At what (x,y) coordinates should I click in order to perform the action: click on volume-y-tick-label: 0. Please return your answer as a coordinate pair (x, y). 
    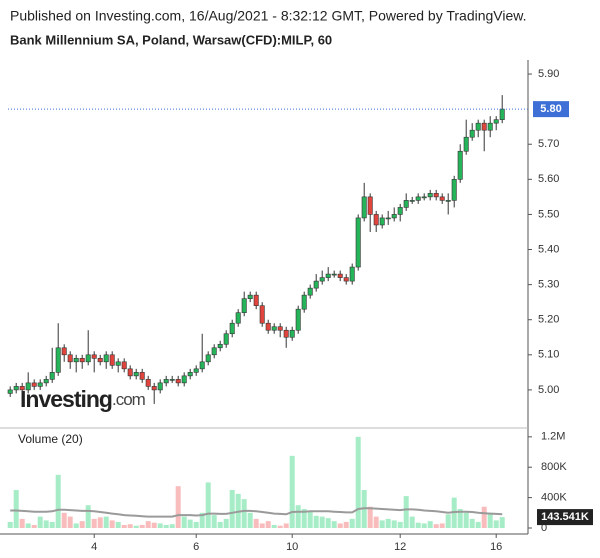
    Looking at the image, I should click on (544, 528).